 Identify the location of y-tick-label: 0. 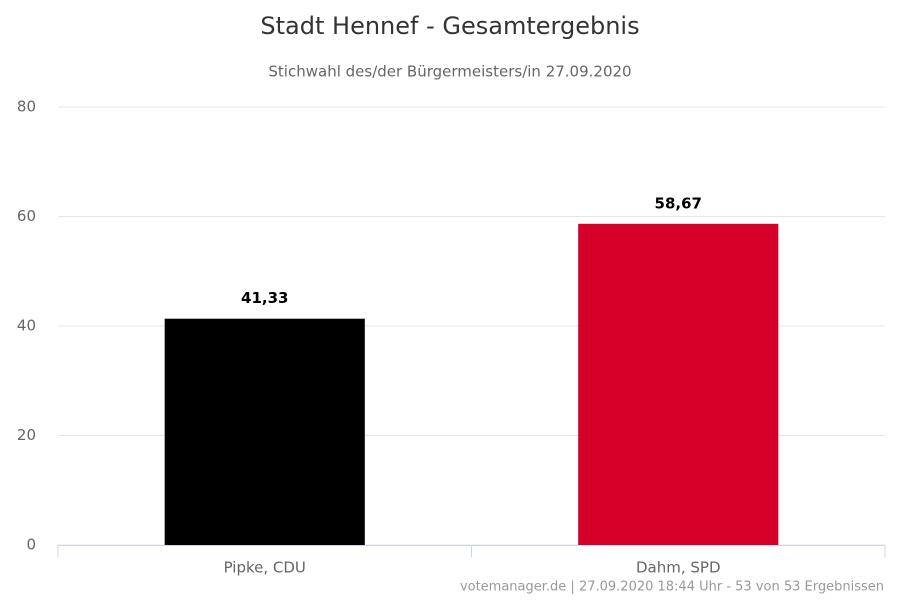
(31, 545).